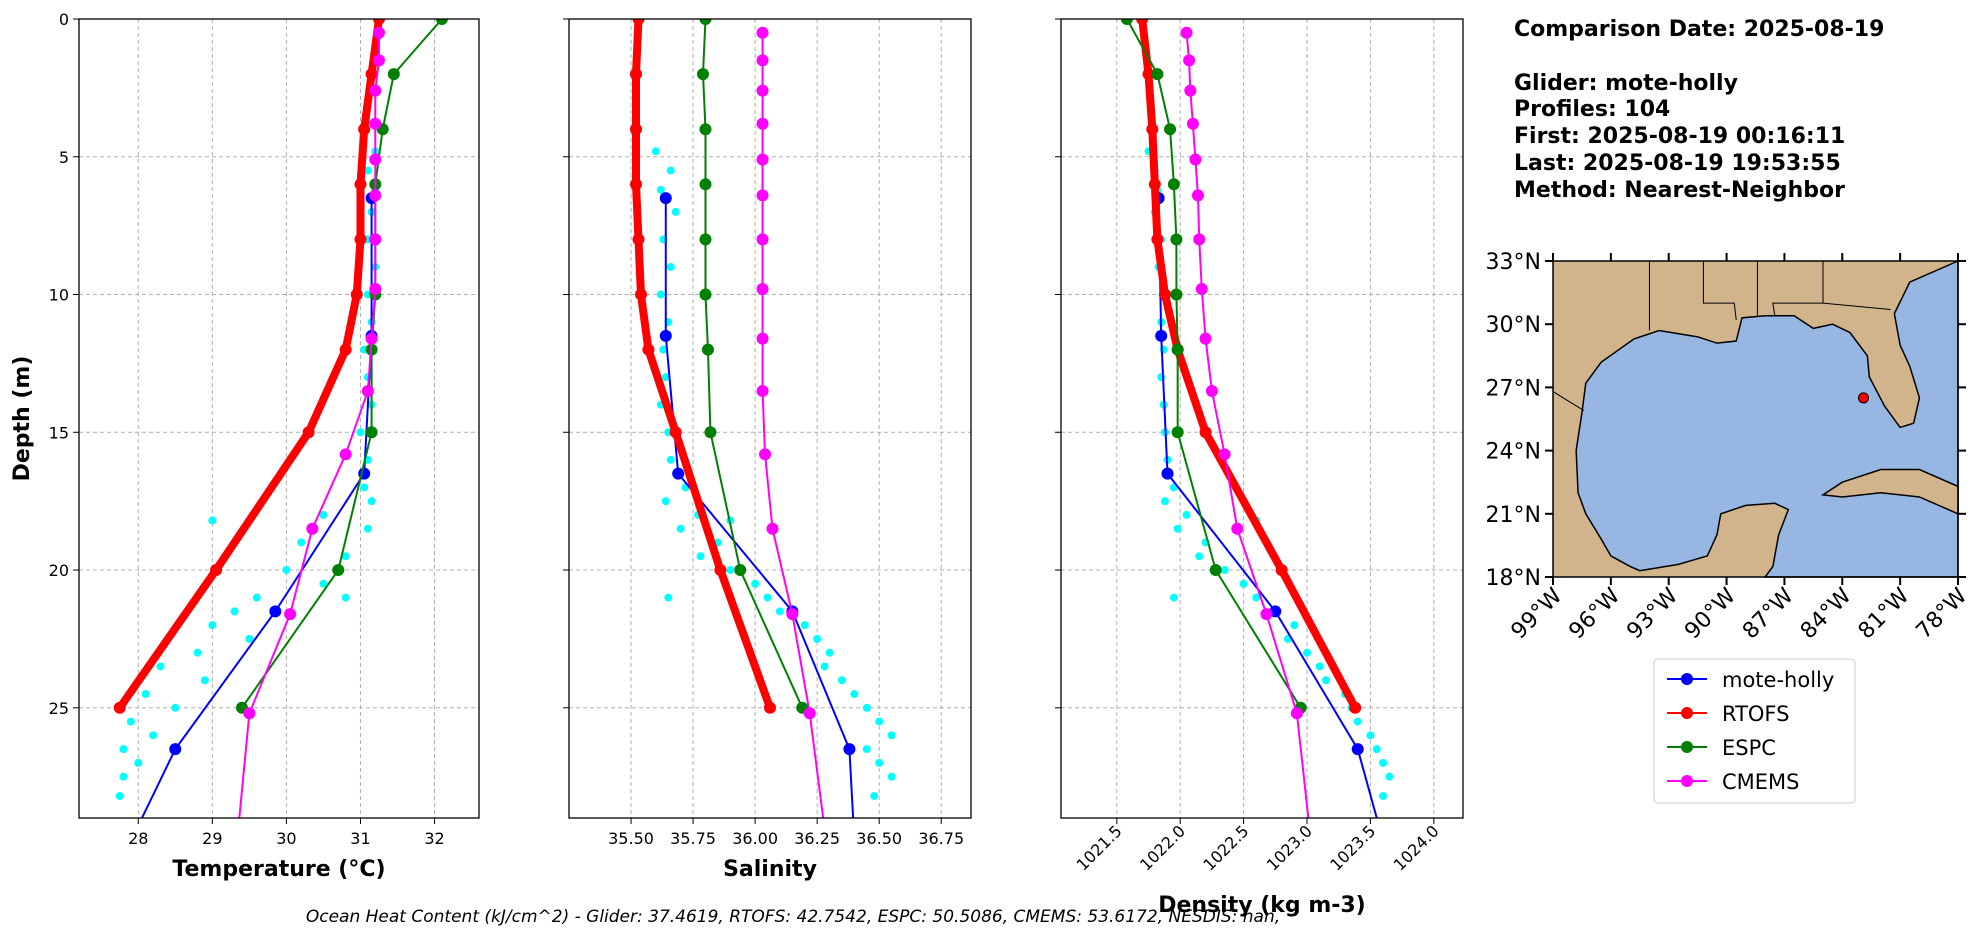 The width and height of the screenshot is (1987, 934). What do you see at coordinates (1710, 613) in the screenshot?
I see `x-tick-label: 90°W` at bounding box center [1710, 613].